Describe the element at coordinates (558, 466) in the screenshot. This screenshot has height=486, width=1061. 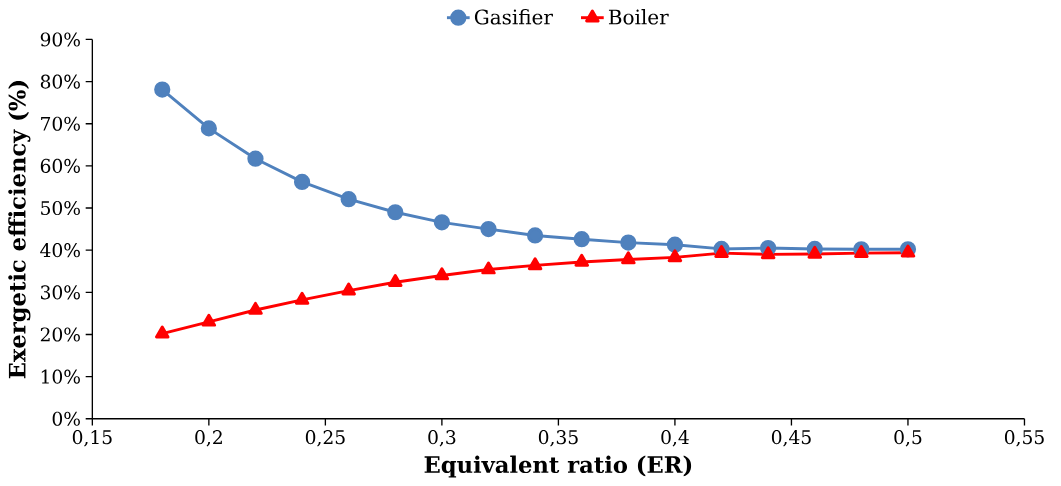
I see `x-axis-title: Equivalent ratio (ER)` at that location.